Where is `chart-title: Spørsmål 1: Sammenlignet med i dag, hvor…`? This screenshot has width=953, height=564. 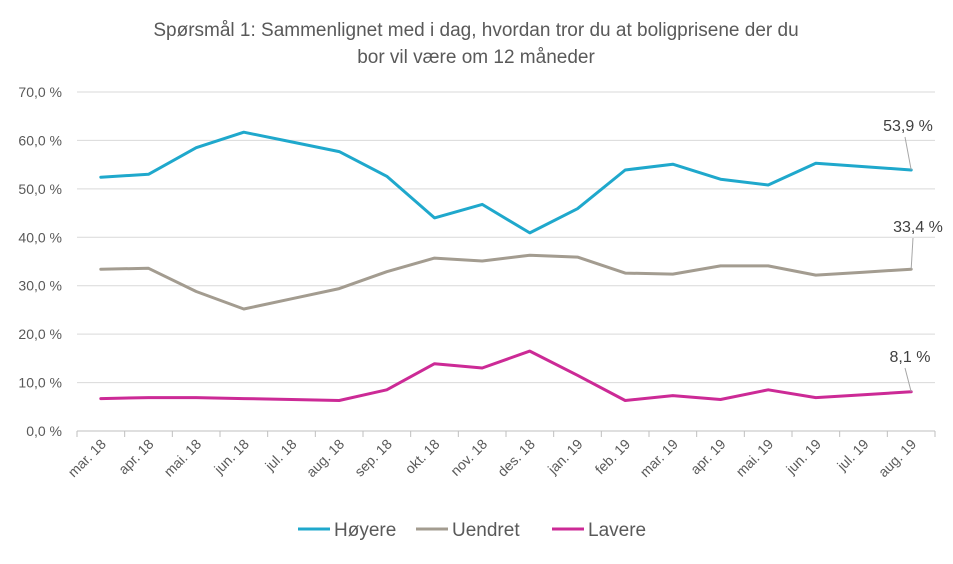 chart-title: Spørsmål 1: Sammenlignet med i dag, hvor… is located at coordinates (475, 44).